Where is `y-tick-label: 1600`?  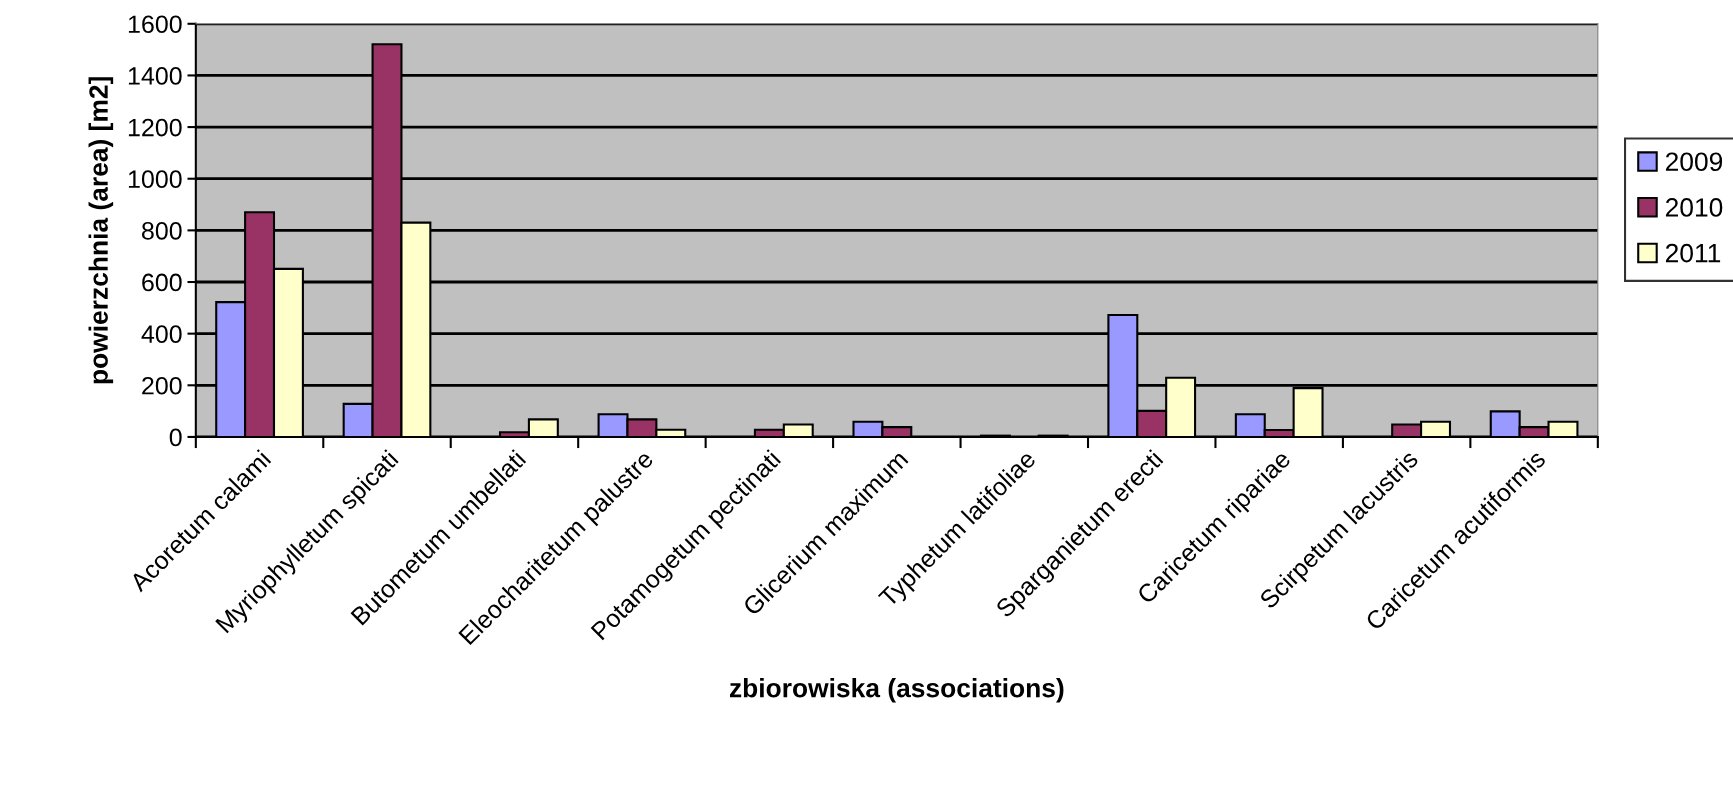
y-tick-label: 1600 is located at coordinates (155, 24).